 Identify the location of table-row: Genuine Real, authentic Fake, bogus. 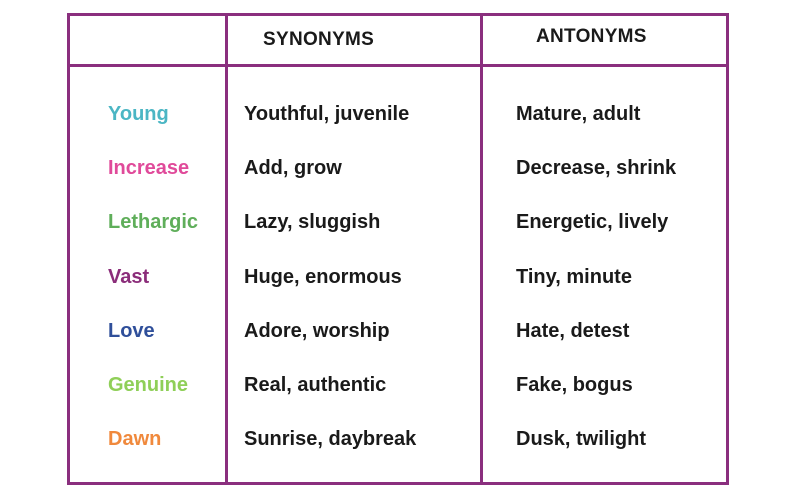
(400, 385).